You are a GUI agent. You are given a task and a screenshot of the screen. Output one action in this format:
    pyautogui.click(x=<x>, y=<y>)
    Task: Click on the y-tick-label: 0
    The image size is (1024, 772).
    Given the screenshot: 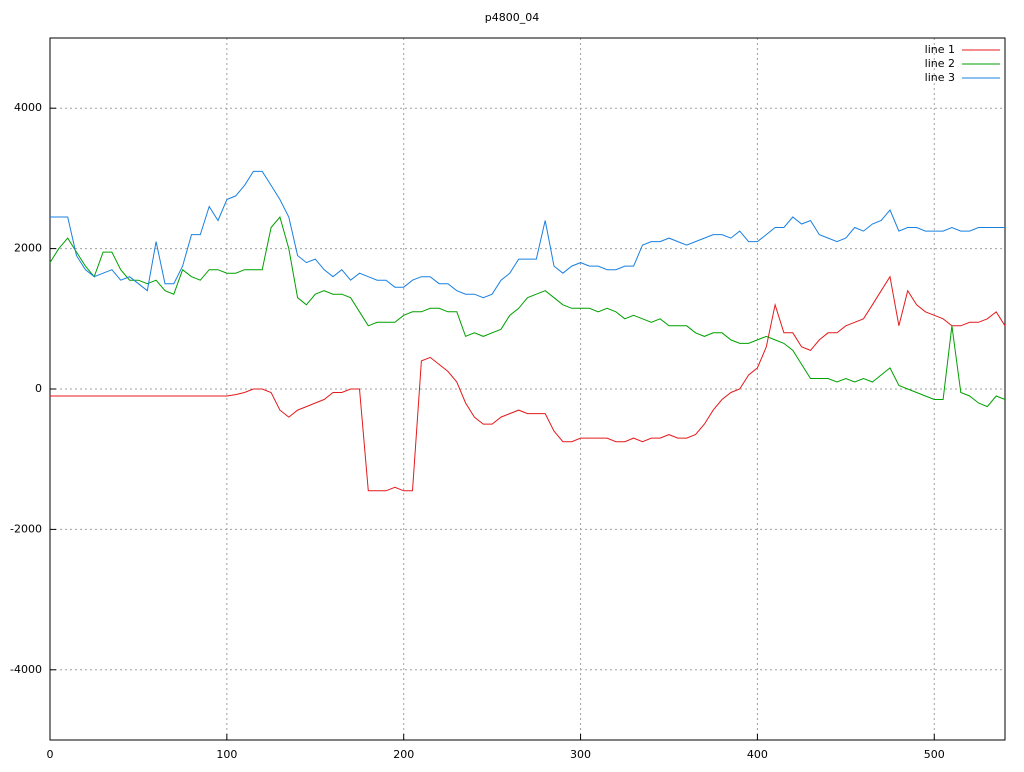 What is the action you would take?
    pyautogui.click(x=38, y=388)
    